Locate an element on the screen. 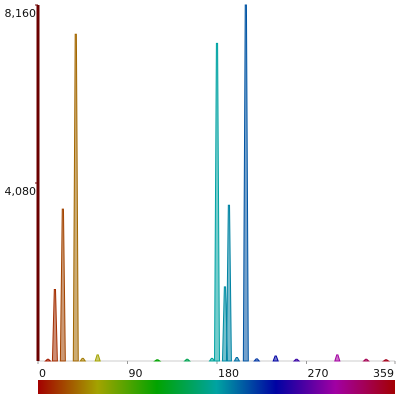 The height and width of the screenshot is (400, 400). x-tick-label: 0 is located at coordinates (42, 373).